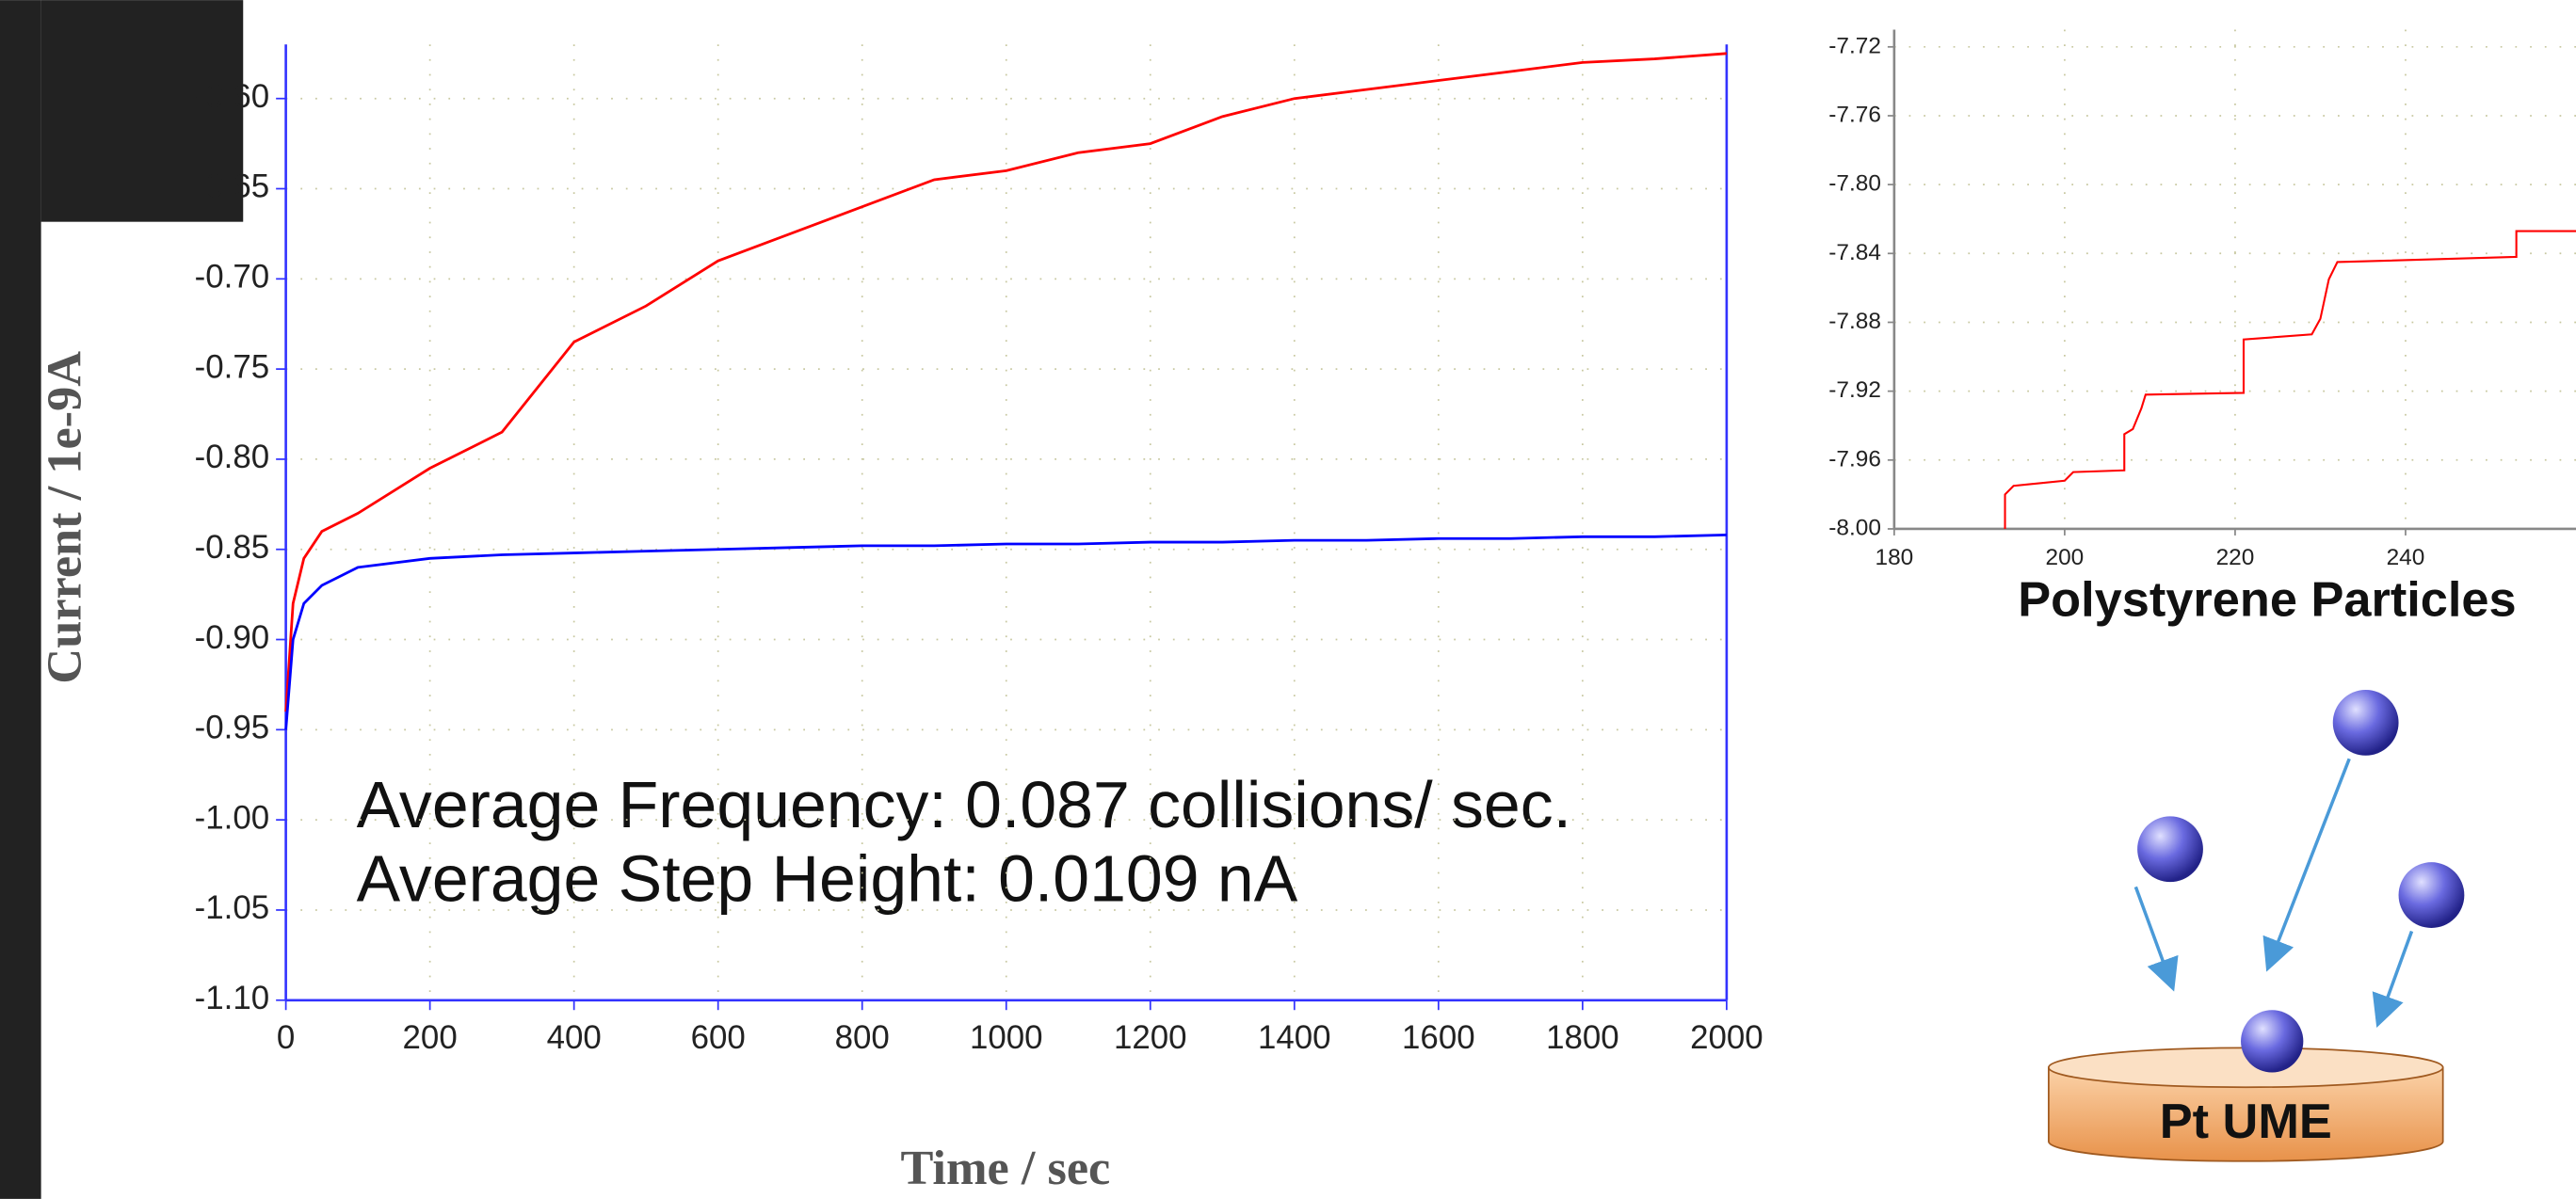 This screenshot has width=2576, height=1199. Describe the element at coordinates (1854, 115) in the screenshot. I see `y-tick-label: -7.76` at that location.